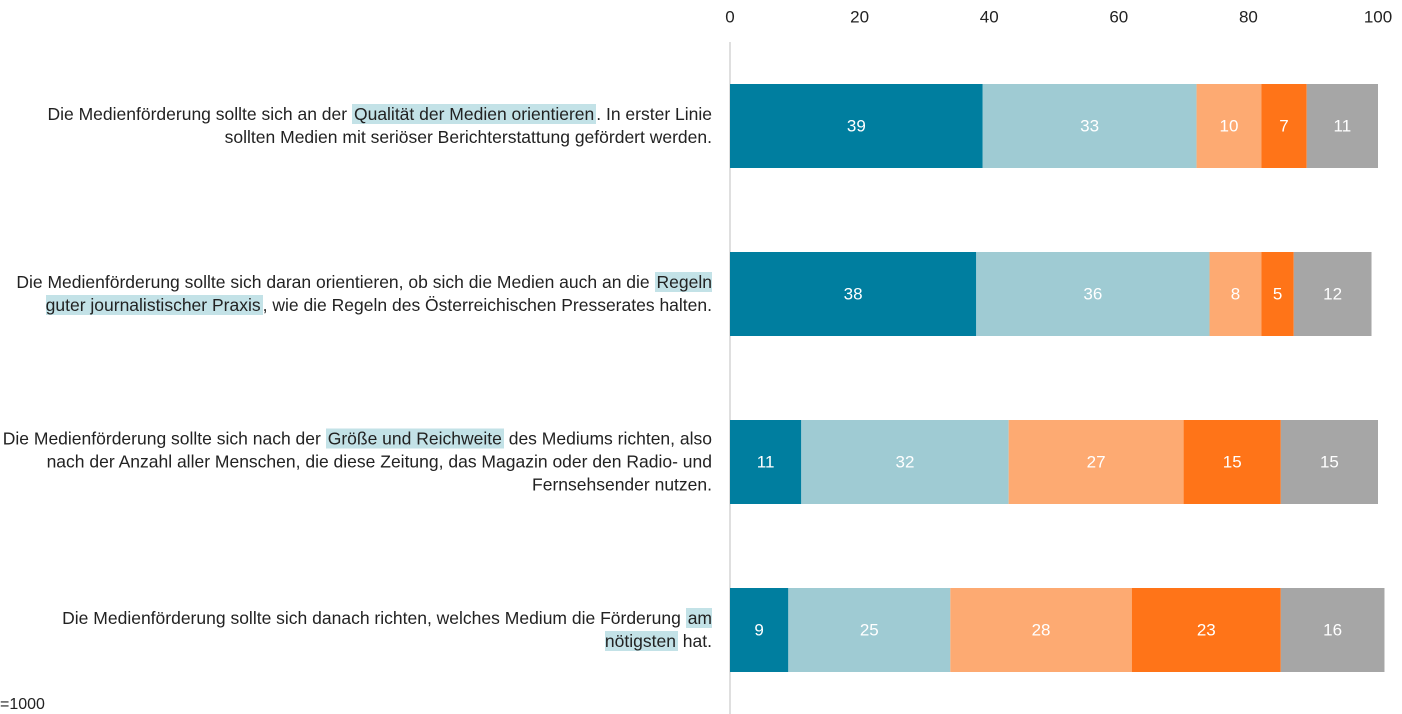  Describe the element at coordinates (729, 16) in the screenshot. I see `x-tick-label: 0` at that location.